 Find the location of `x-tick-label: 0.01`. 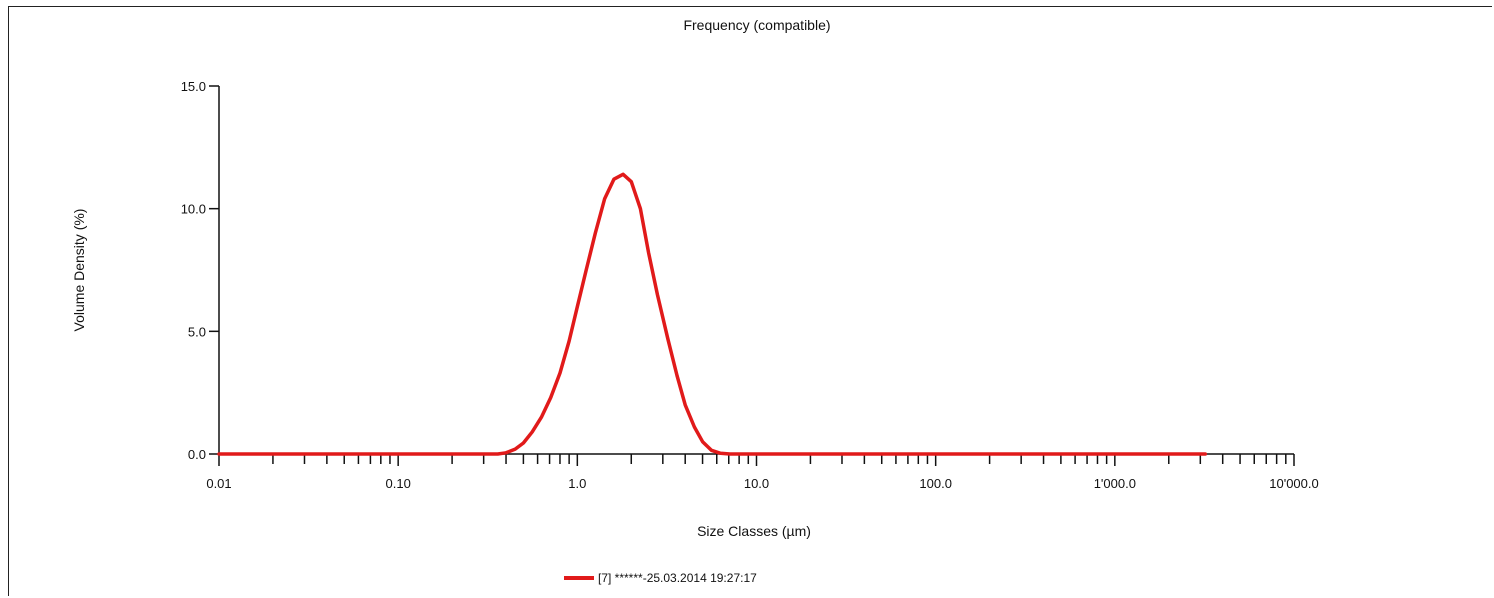

x-tick-label: 0.01 is located at coordinates (218, 483).